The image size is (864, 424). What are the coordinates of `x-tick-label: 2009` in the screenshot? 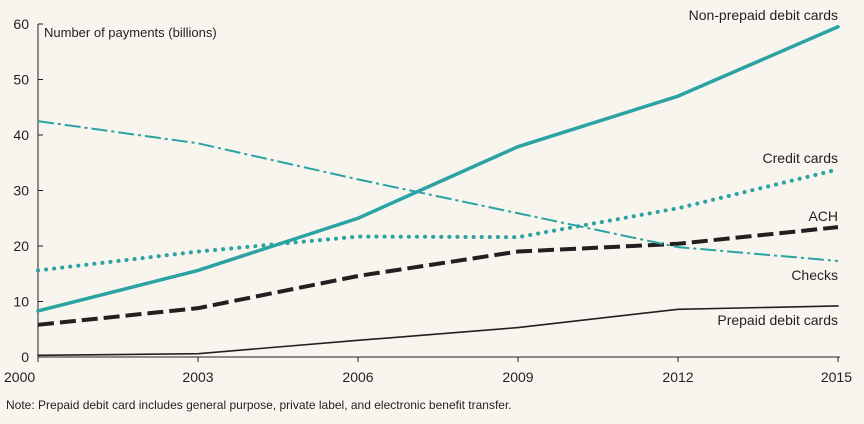 It's located at (517, 377).